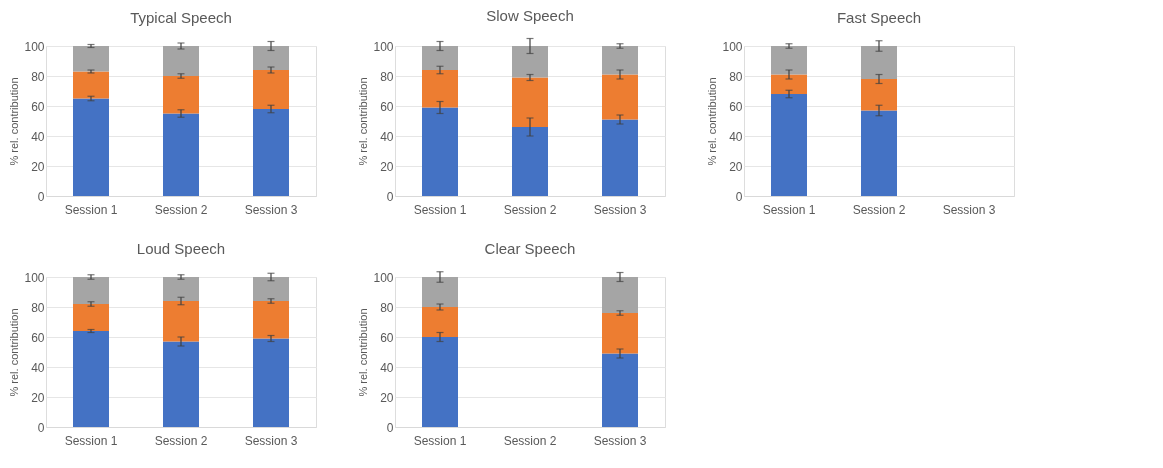 The width and height of the screenshot is (1163, 468). Describe the element at coordinates (530, 248) in the screenshot. I see `chart-title: Clear Speech` at that location.